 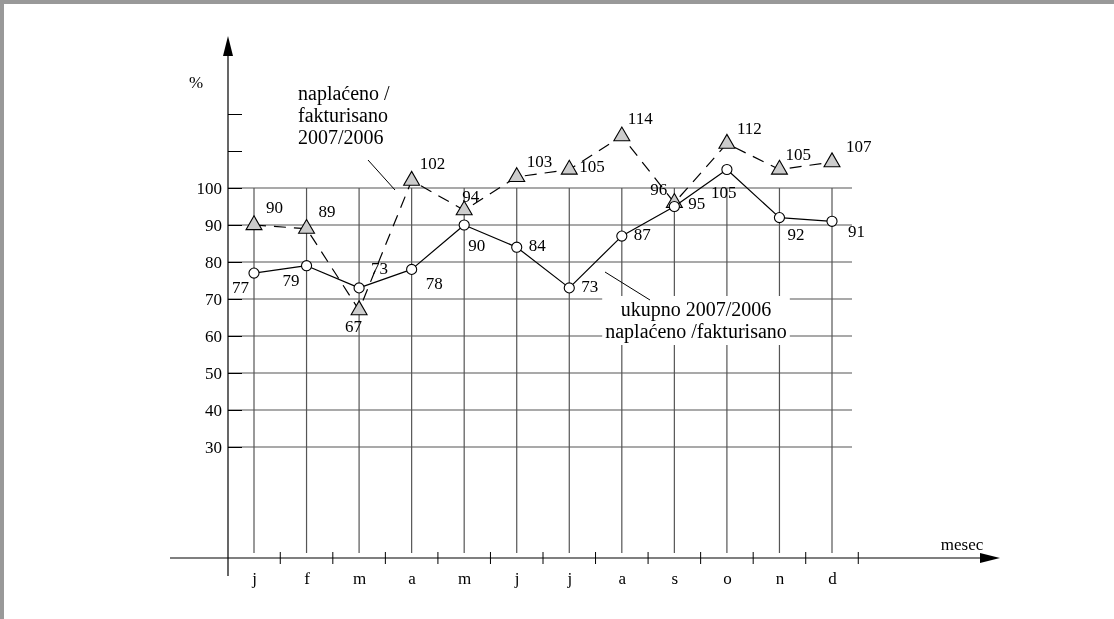 I want to click on y-tick-label: 60, so click(x=213, y=336).